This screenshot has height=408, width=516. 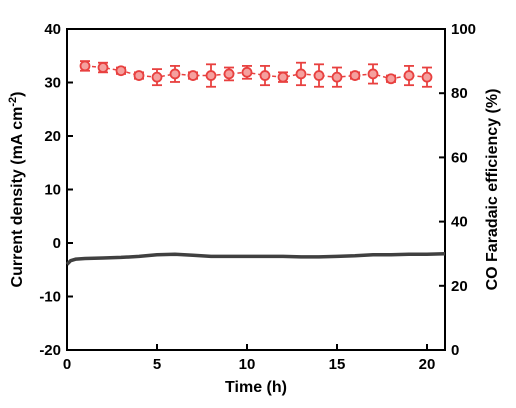 What do you see at coordinates (463, 29) in the screenshot?
I see `right-y-tick-label: 100` at bounding box center [463, 29].